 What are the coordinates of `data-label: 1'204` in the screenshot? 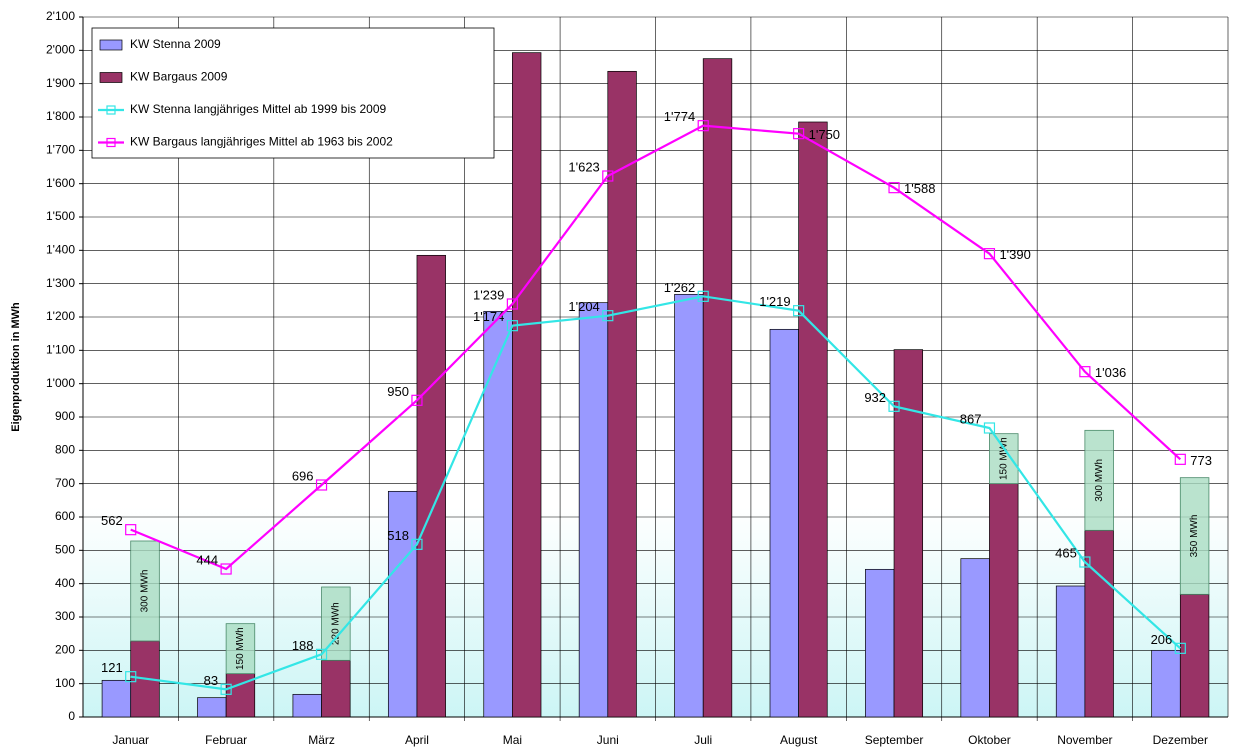 It's located at (583, 306).